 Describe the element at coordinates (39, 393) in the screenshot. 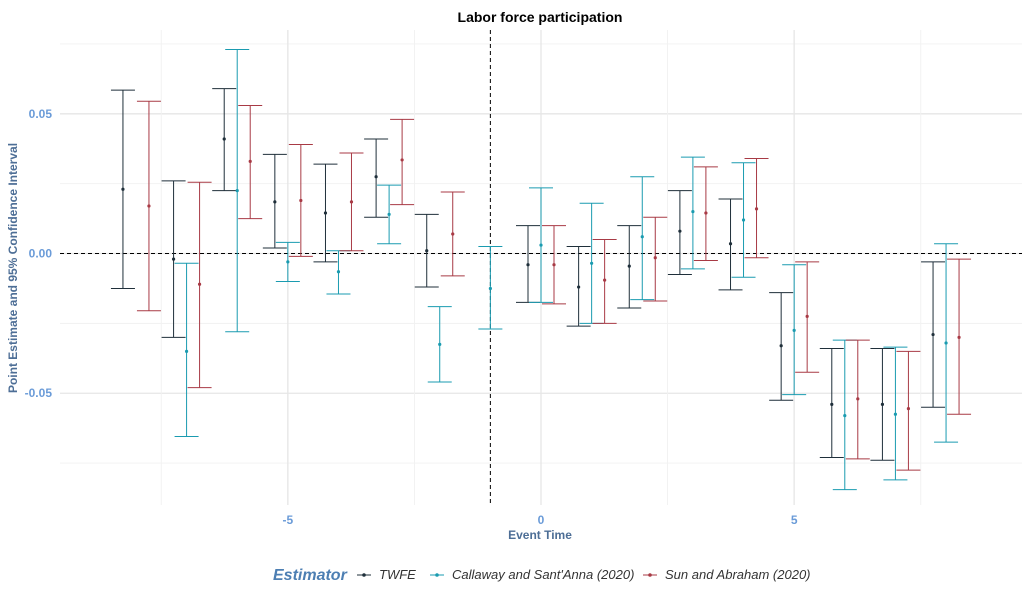

I see `y-tick-label: -0.05` at that location.